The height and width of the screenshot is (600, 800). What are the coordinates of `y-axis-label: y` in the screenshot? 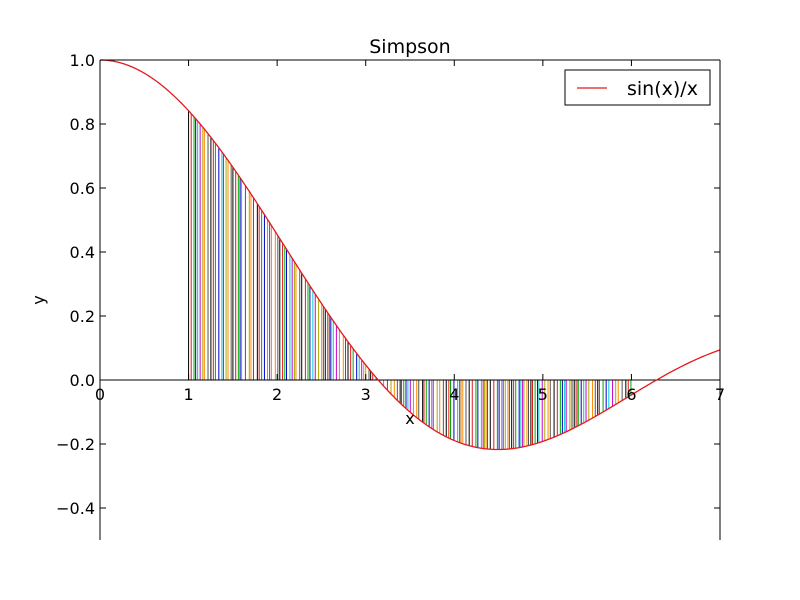 It's located at (38, 299).